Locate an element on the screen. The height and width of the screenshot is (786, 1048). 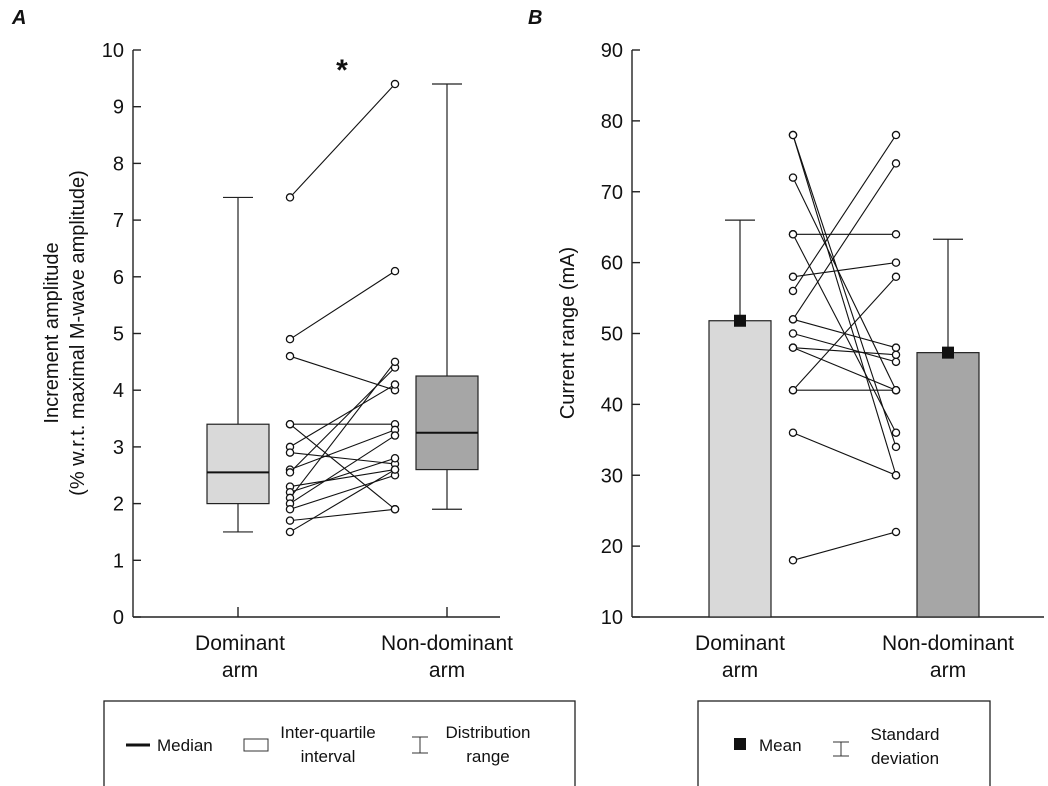
panel-b-y-tick-label: 30 is located at coordinates (612, 476).